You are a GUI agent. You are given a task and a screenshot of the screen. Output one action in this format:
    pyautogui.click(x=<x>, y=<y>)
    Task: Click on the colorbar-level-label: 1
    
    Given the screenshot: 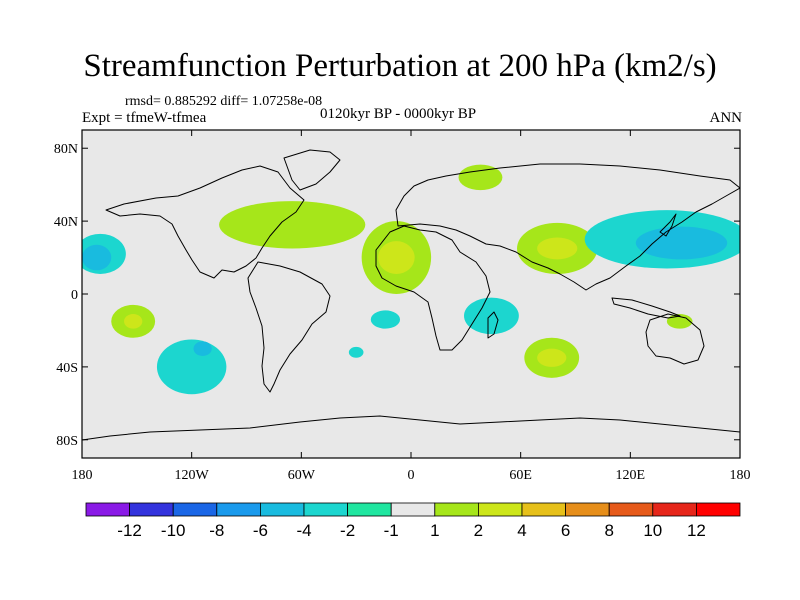 What is the action you would take?
    pyautogui.click(x=434, y=530)
    